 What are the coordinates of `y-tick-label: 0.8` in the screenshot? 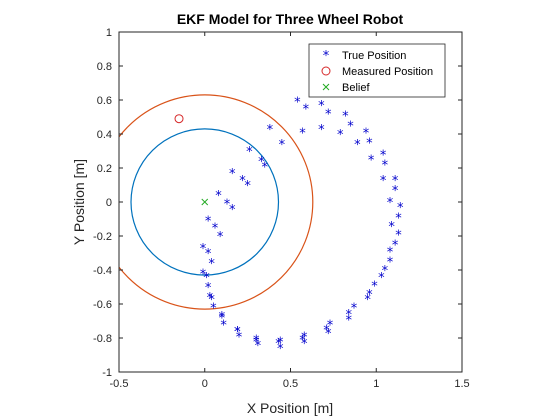 It's located at (104, 67).